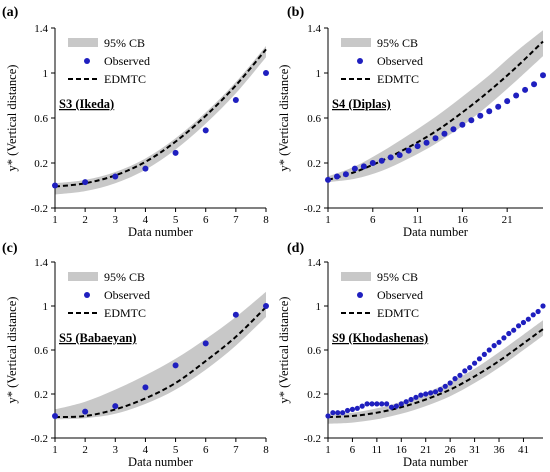  What do you see at coordinates (451, 450) in the screenshot?
I see `x-tick-label: 26` at bounding box center [451, 450].